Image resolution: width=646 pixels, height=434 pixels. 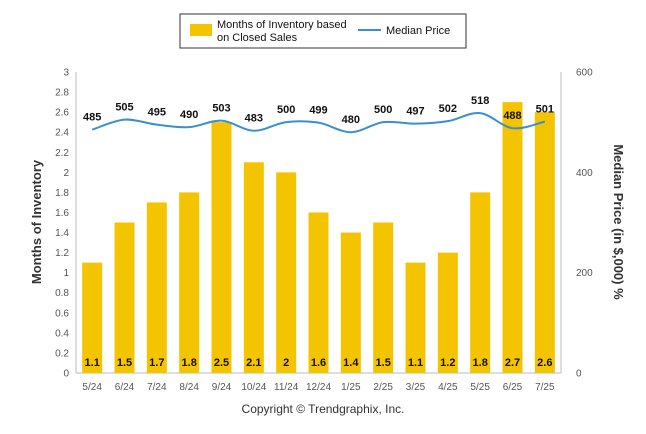 What do you see at coordinates (62, 253) in the screenshot?
I see `y-left-tick-label: 1.2` at bounding box center [62, 253].